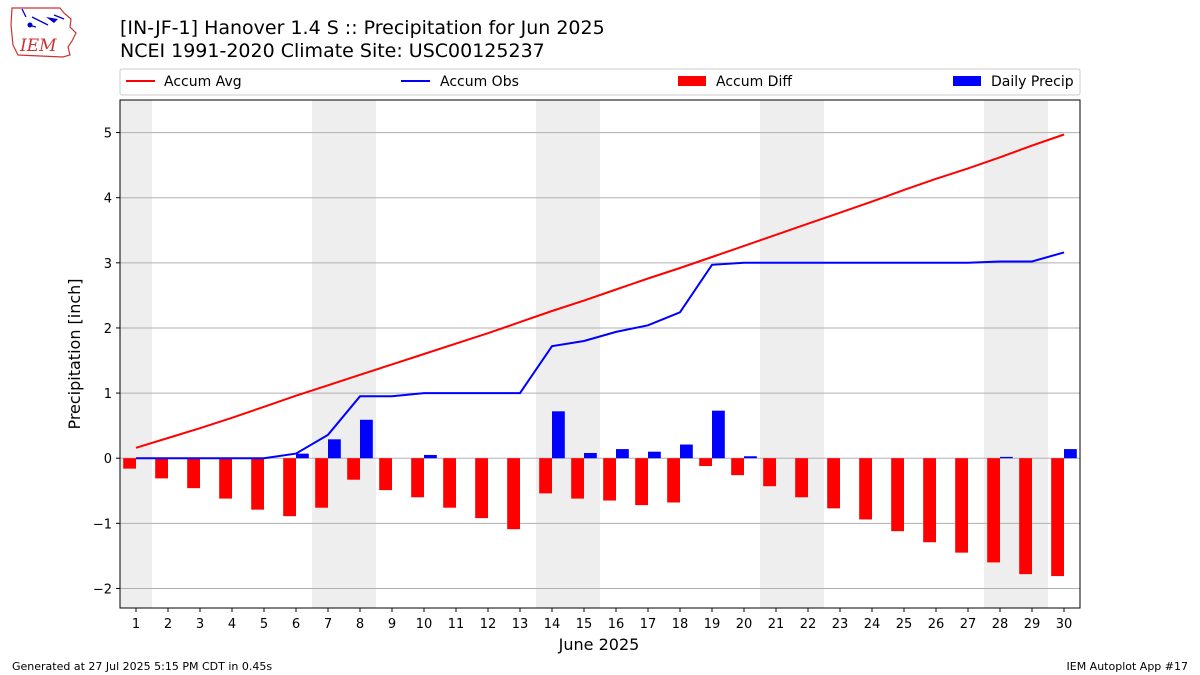 The height and width of the screenshot is (675, 1200). I want to click on x-tick-label: 21, so click(776, 624).